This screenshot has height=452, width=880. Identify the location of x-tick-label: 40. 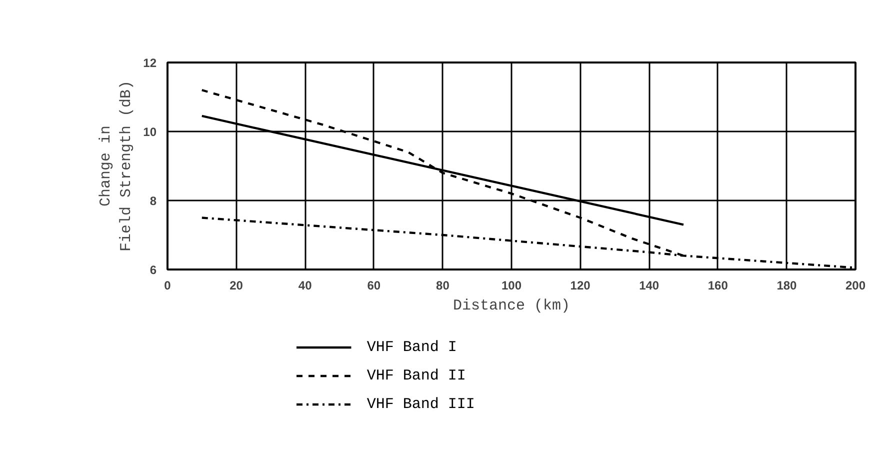
(305, 285).